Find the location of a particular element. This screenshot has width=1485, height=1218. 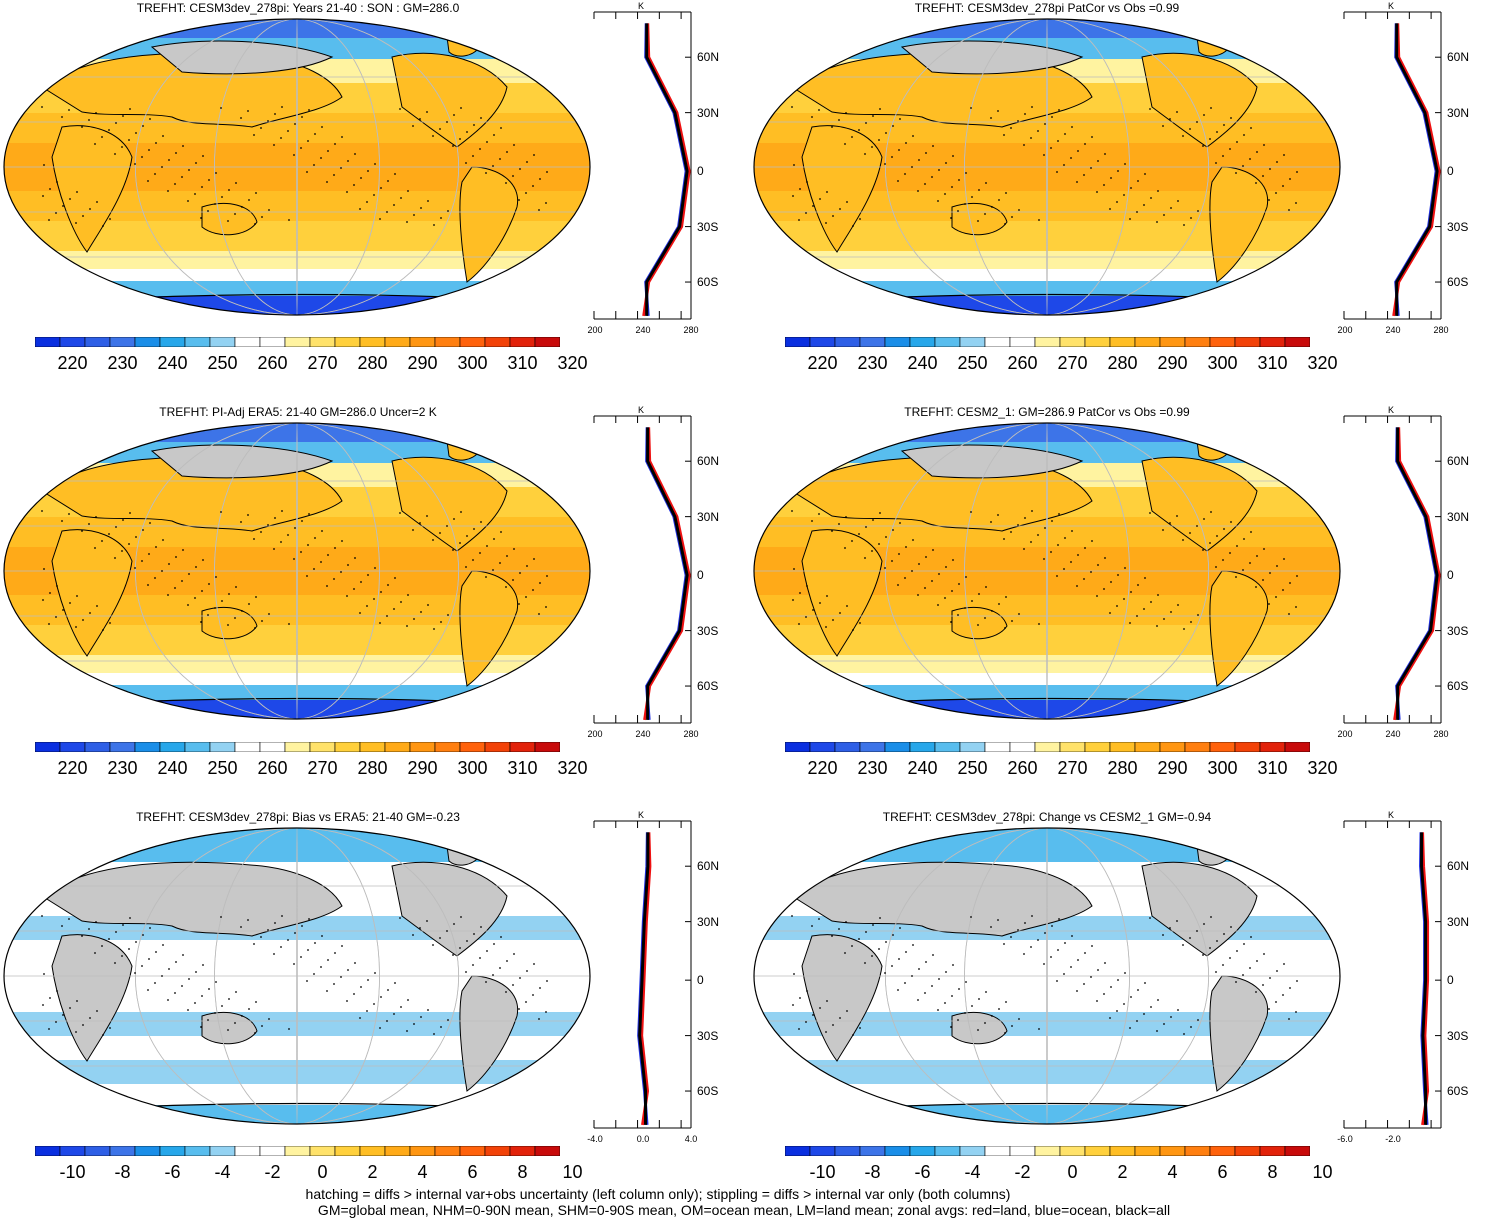

colorbar-tick-label: 260 is located at coordinates (272, 363).